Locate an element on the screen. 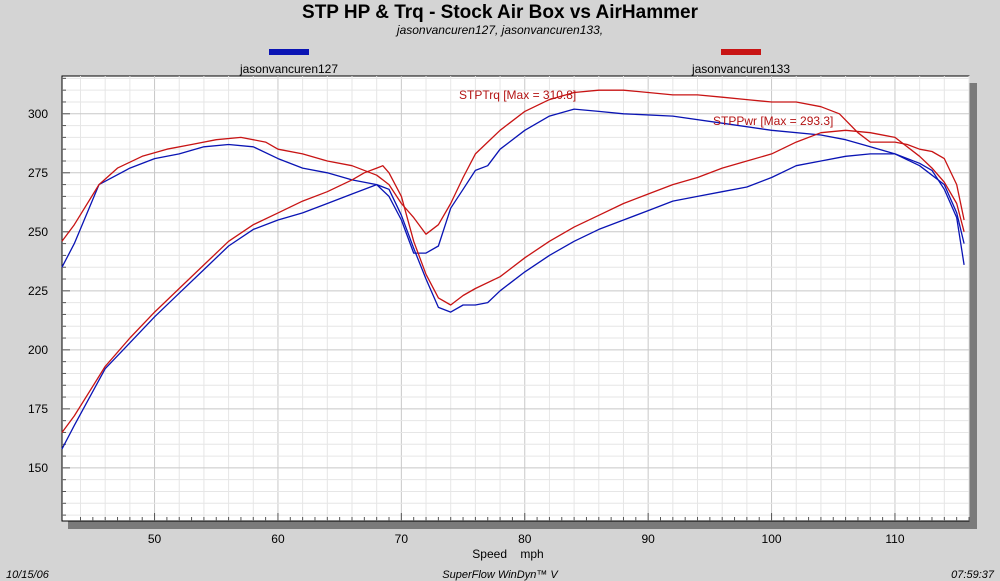 Image resolution: width=1000 pixels, height=581 pixels. x-tick-label: 50 is located at coordinates (155, 539).